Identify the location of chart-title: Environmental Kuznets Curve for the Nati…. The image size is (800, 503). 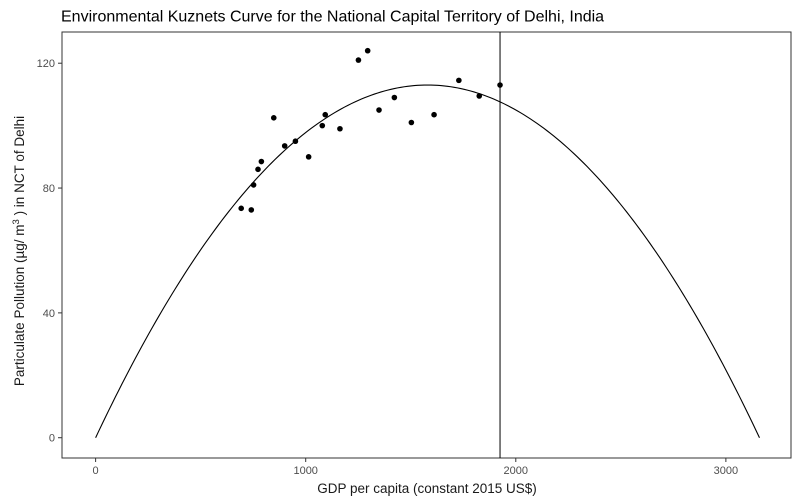
(332, 17).